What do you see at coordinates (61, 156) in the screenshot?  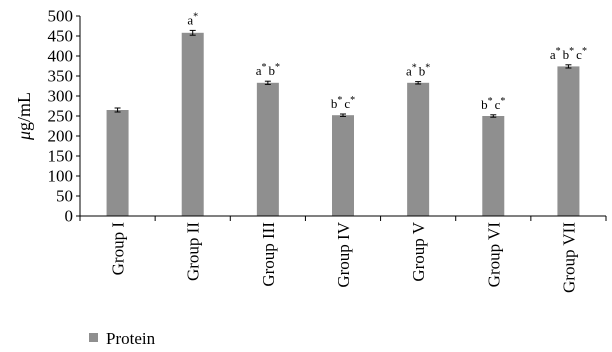 I see `y-tick-label: 150` at bounding box center [61, 156].